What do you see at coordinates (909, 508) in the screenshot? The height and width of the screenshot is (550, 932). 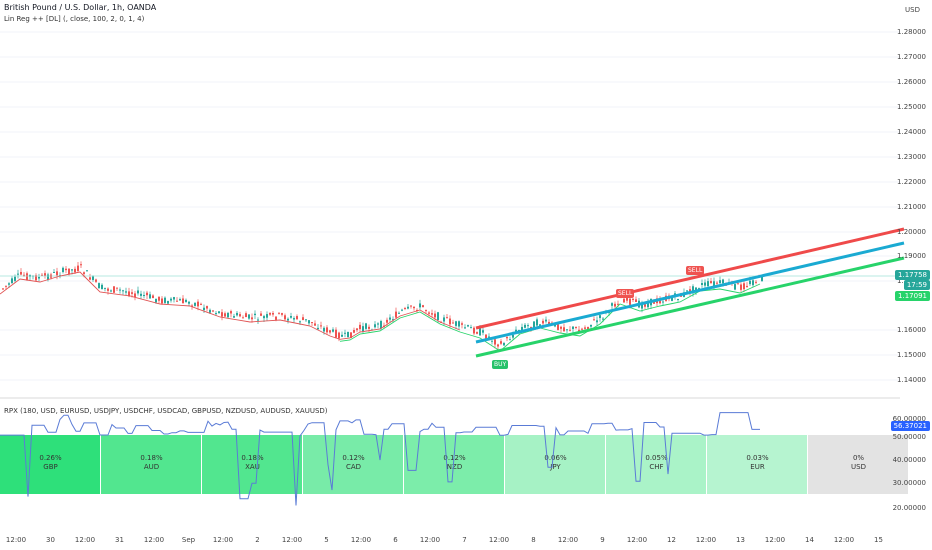 I see `rpx-tick-label: 20.00000` at bounding box center [909, 508].